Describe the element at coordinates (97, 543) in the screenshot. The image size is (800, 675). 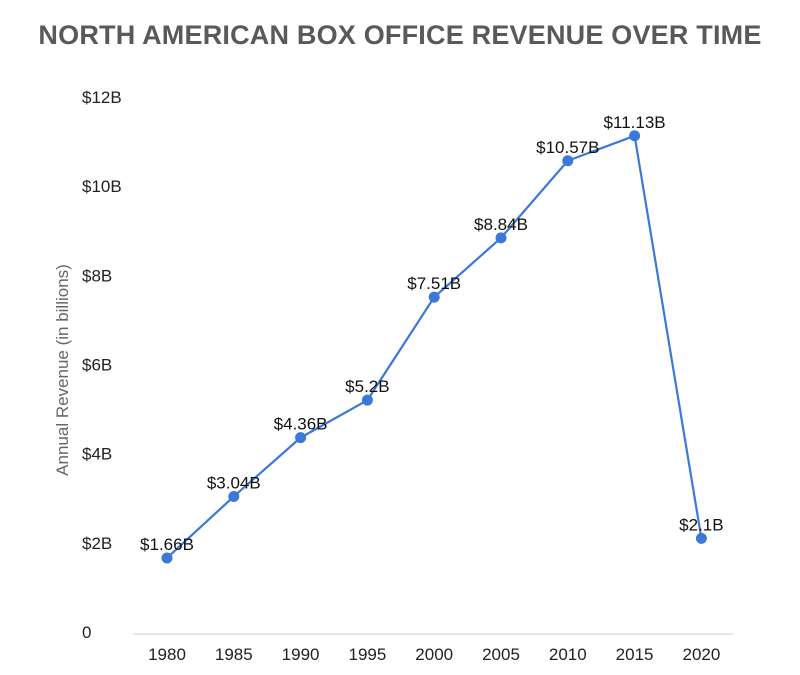
I see `y-tick-label: $2B` at that location.